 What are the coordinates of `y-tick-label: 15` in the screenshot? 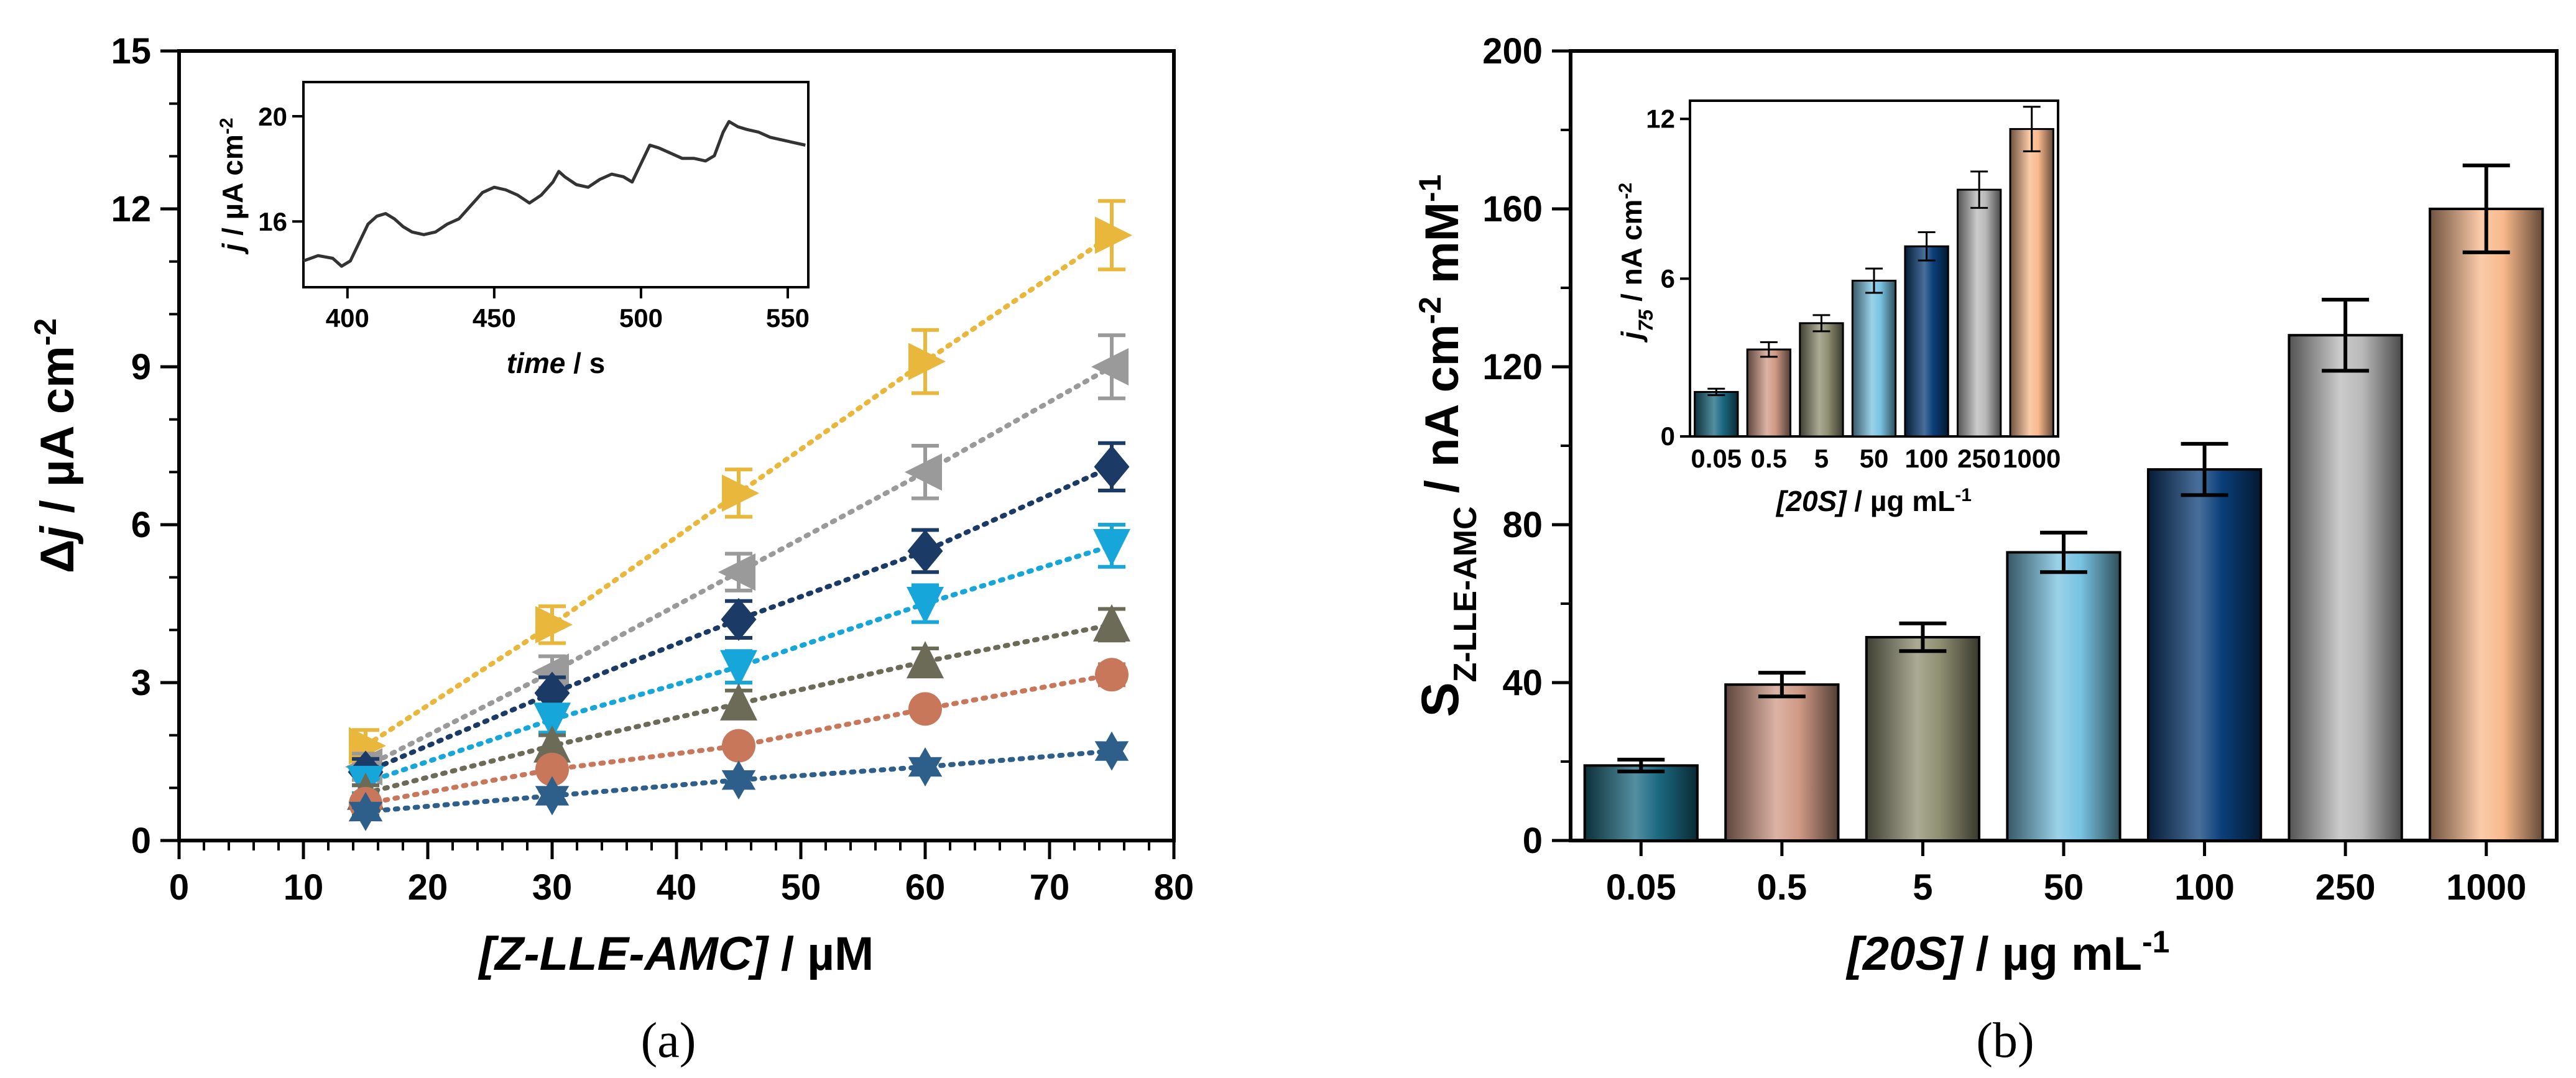 It's located at (131, 51).